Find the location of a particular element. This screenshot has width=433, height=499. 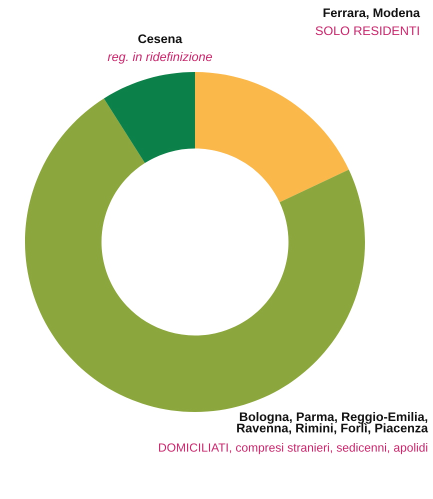

text: SOLO RESIDENTI is located at coordinates (367, 31).